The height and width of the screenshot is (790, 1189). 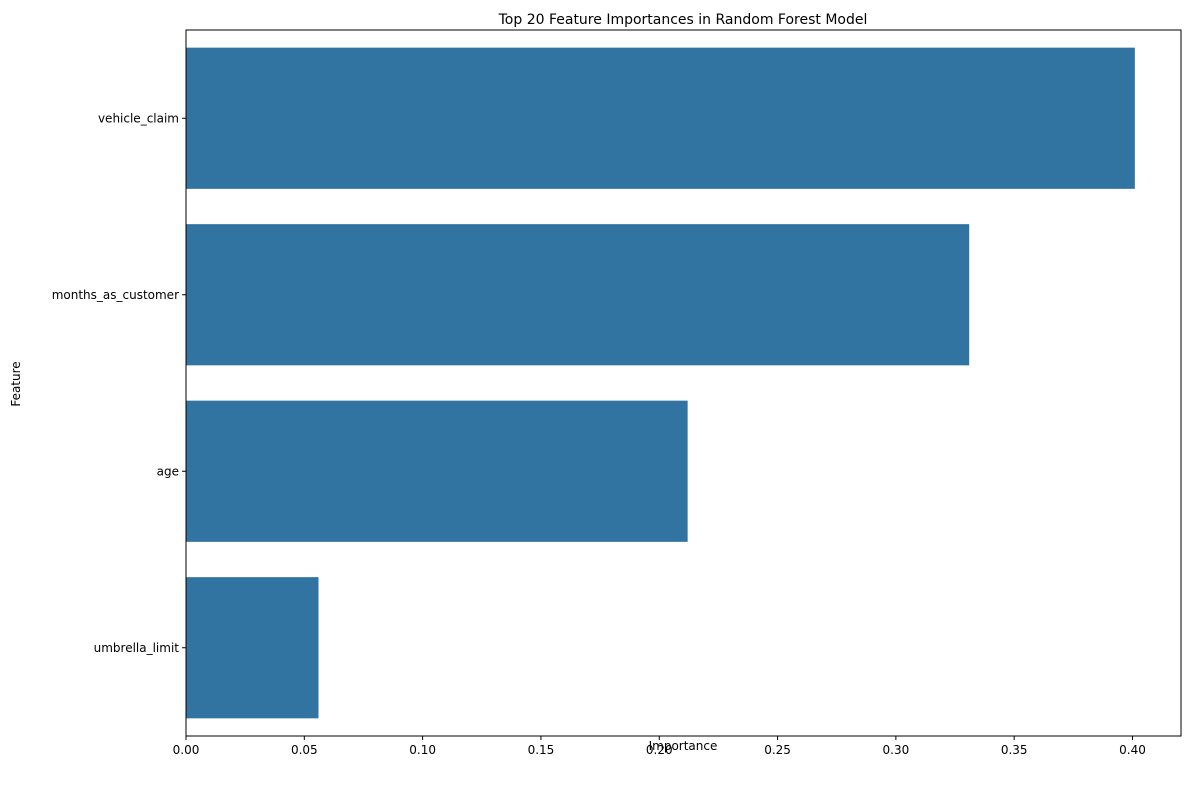 What do you see at coordinates (252, 648) in the screenshot?
I see `bar-umbrella-limit` at bounding box center [252, 648].